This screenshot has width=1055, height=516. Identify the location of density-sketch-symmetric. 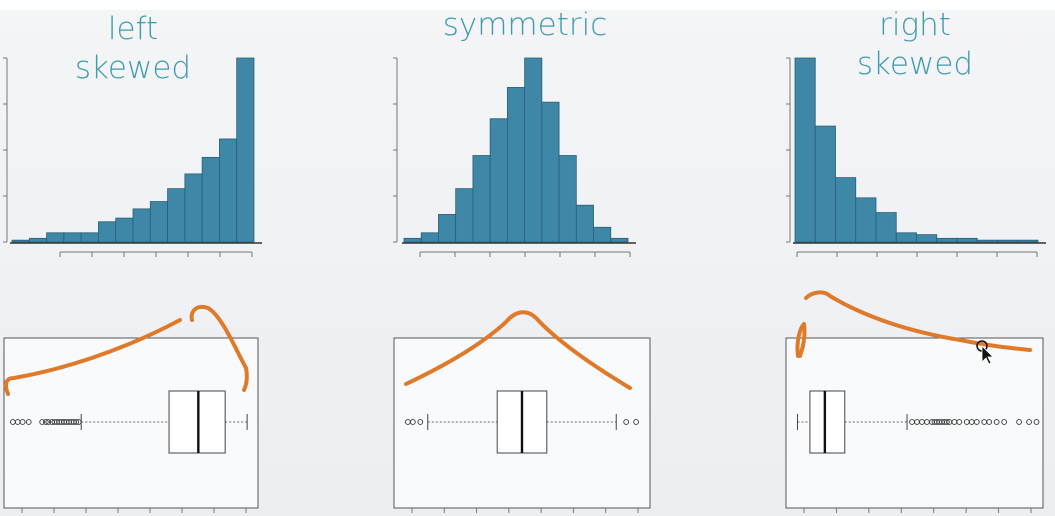
(518, 350).